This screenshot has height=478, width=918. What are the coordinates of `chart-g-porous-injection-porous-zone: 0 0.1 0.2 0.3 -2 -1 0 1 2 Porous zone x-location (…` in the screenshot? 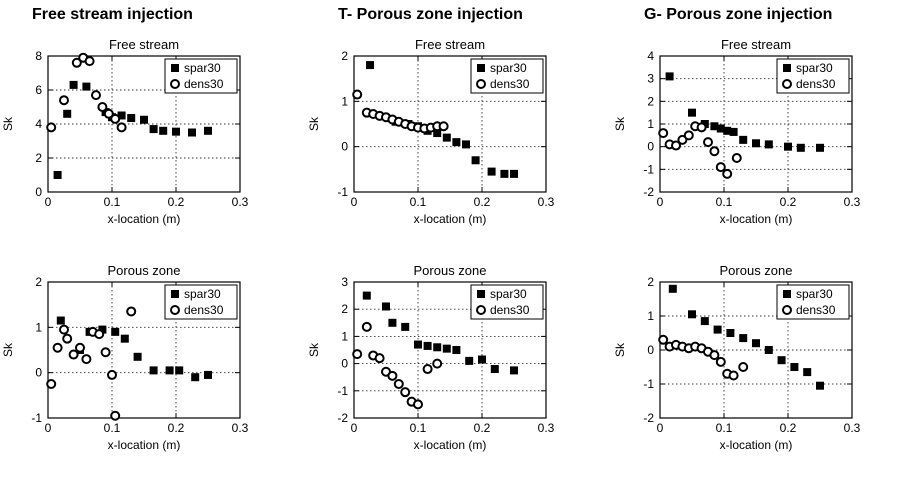 It's located at (765, 360).